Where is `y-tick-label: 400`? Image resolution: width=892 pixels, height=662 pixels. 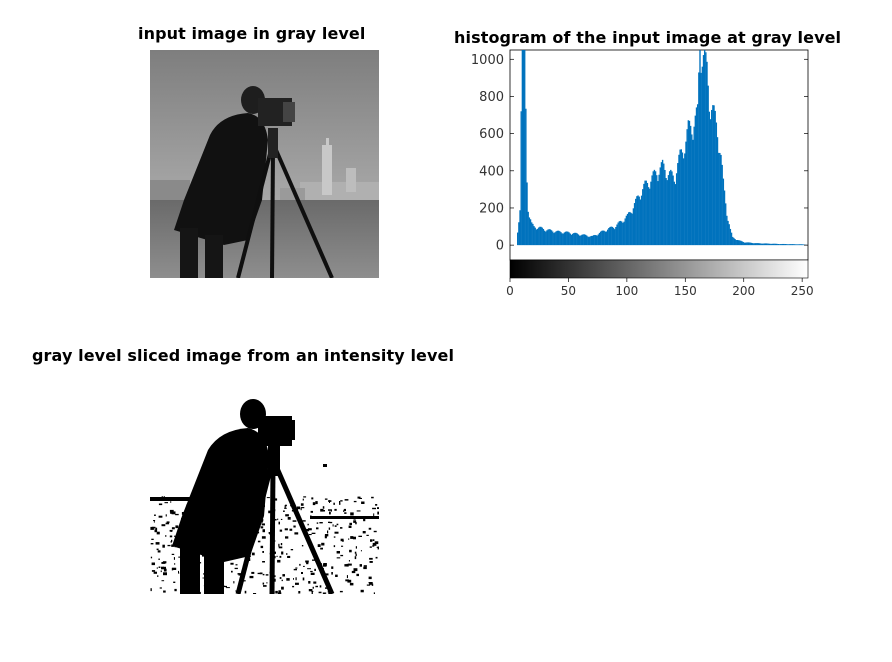 y-tick-label: 400 is located at coordinates (491, 171).